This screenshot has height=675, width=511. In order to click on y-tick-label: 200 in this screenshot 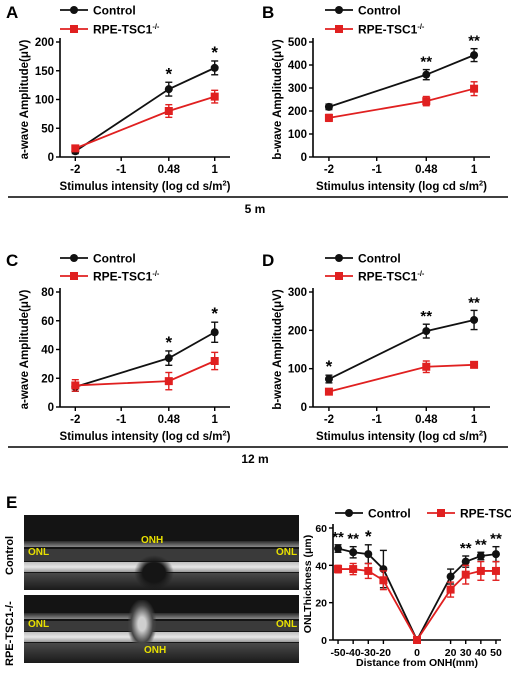, I will do `click(44, 43)`.